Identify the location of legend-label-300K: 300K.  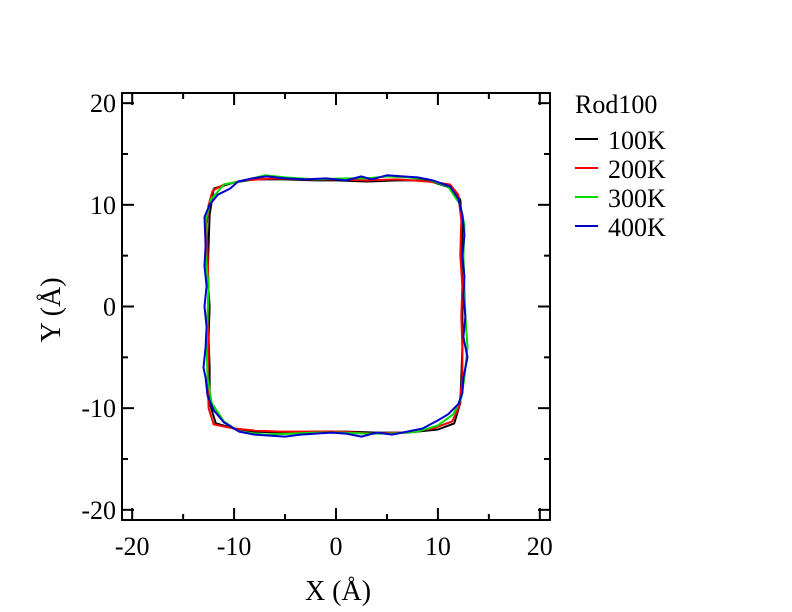
(637, 198).